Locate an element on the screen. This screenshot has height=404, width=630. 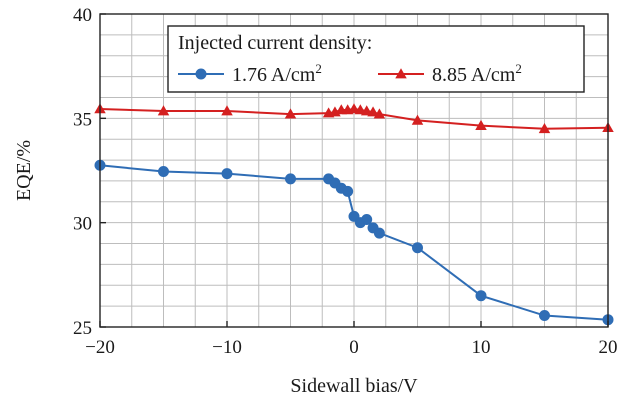
y-axis-label: EQE/% is located at coordinates (24, 170).